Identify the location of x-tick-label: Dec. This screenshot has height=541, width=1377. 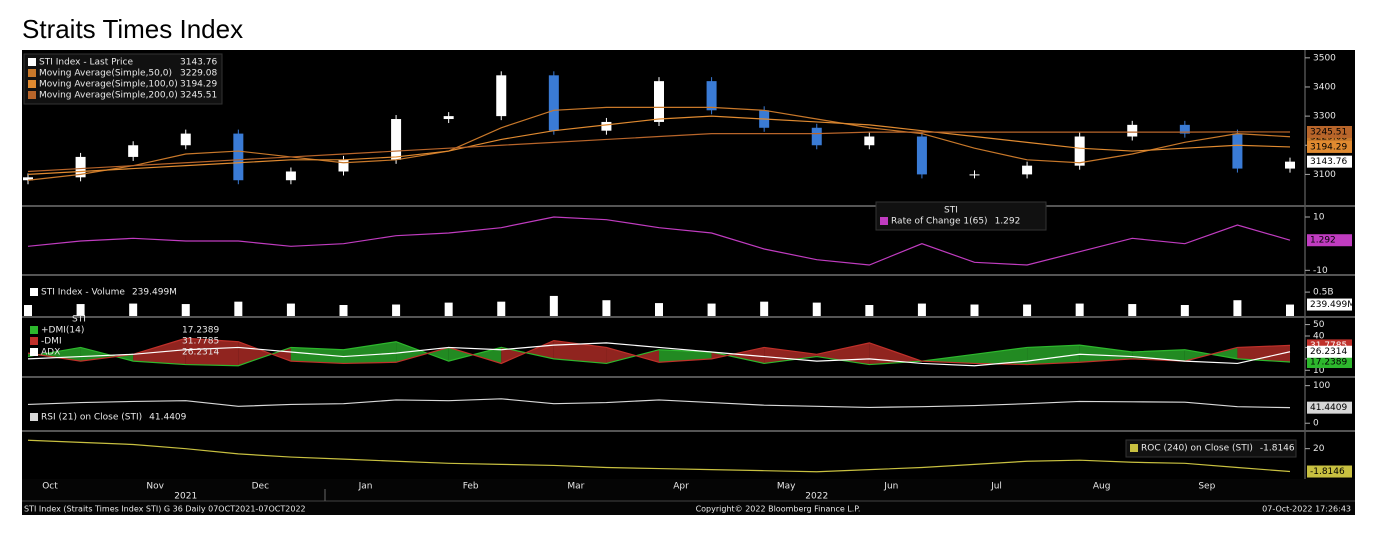
(260, 487).